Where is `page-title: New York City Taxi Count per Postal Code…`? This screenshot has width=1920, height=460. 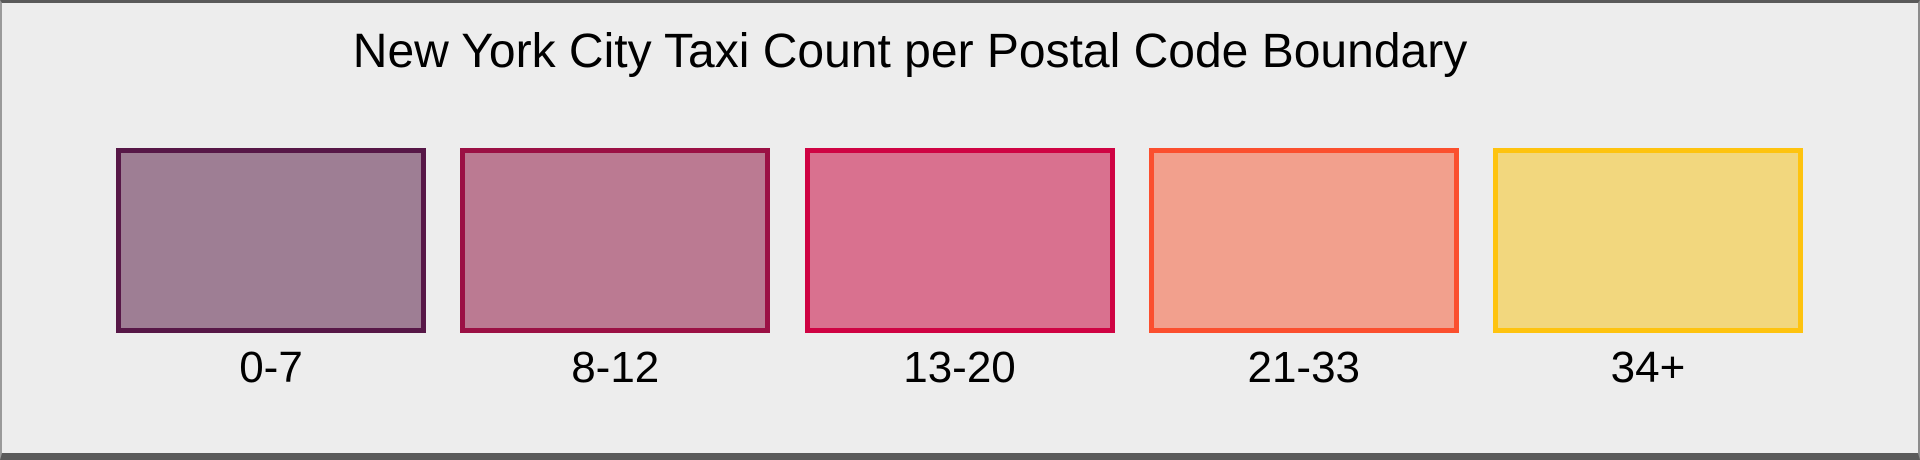 page-title: New York City Taxi Count per Postal Code… is located at coordinates (910, 51).